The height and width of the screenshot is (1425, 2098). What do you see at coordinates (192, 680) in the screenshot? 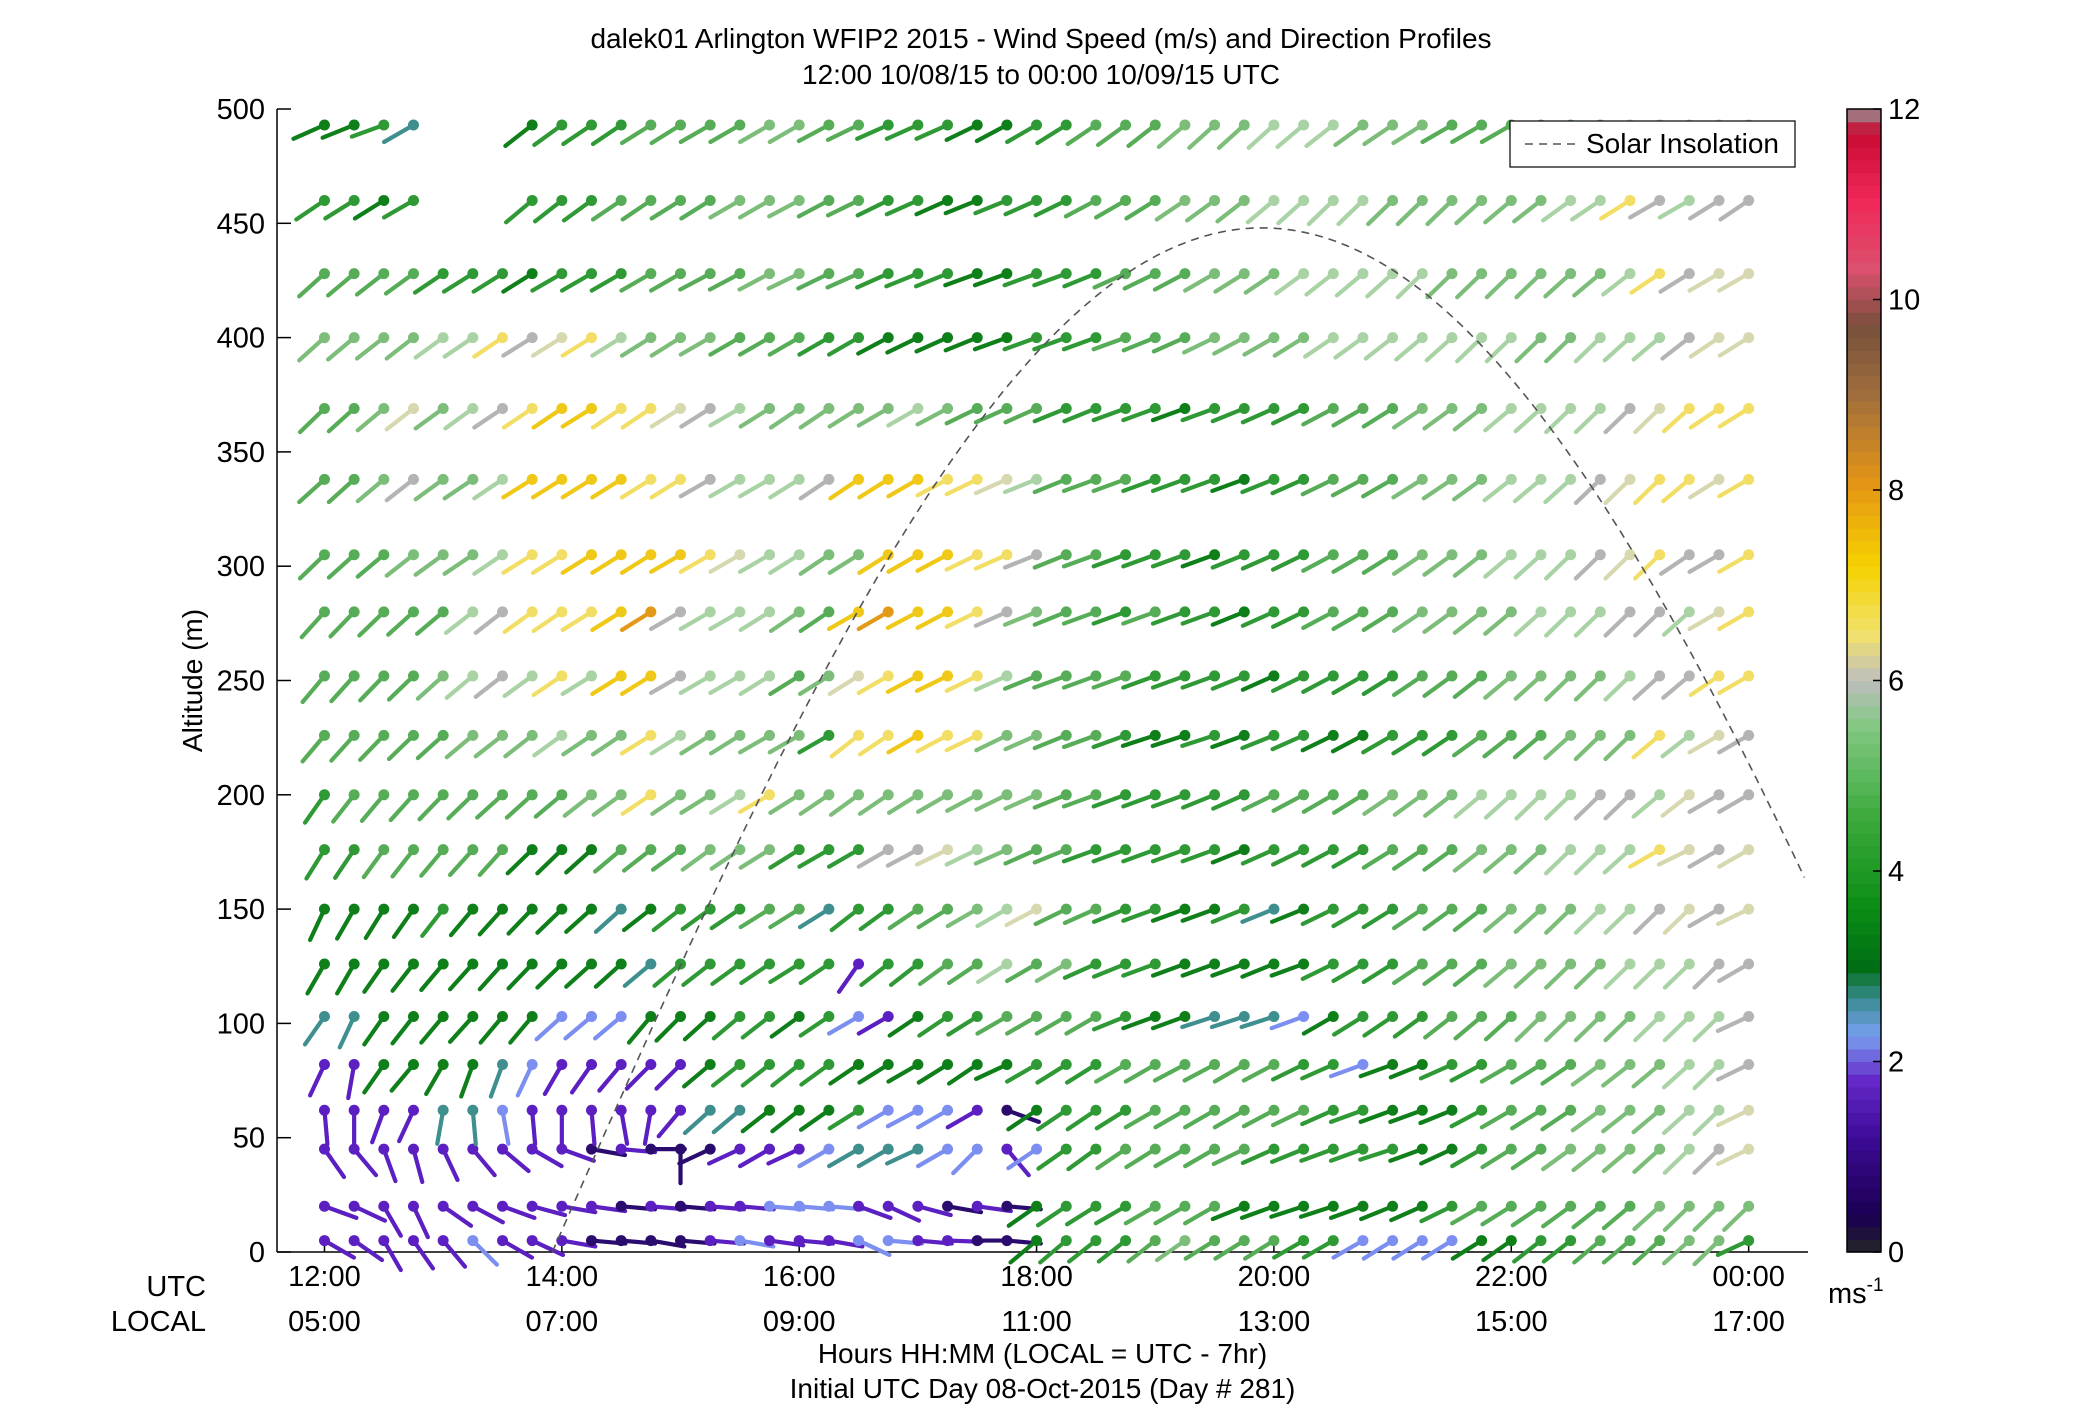
I see `y-axis-label: Altitude (m)` at bounding box center [192, 680].